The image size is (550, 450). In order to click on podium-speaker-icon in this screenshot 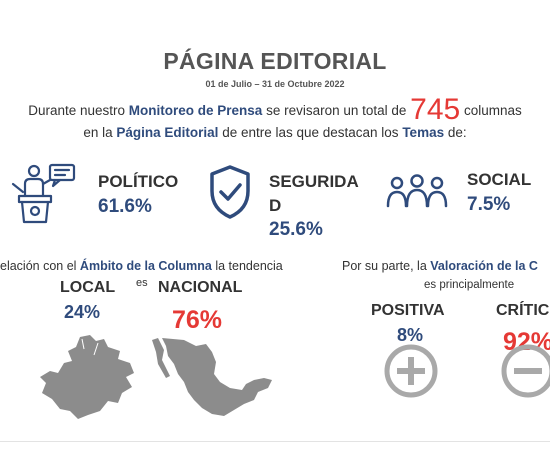, I will do `click(43, 193)`.